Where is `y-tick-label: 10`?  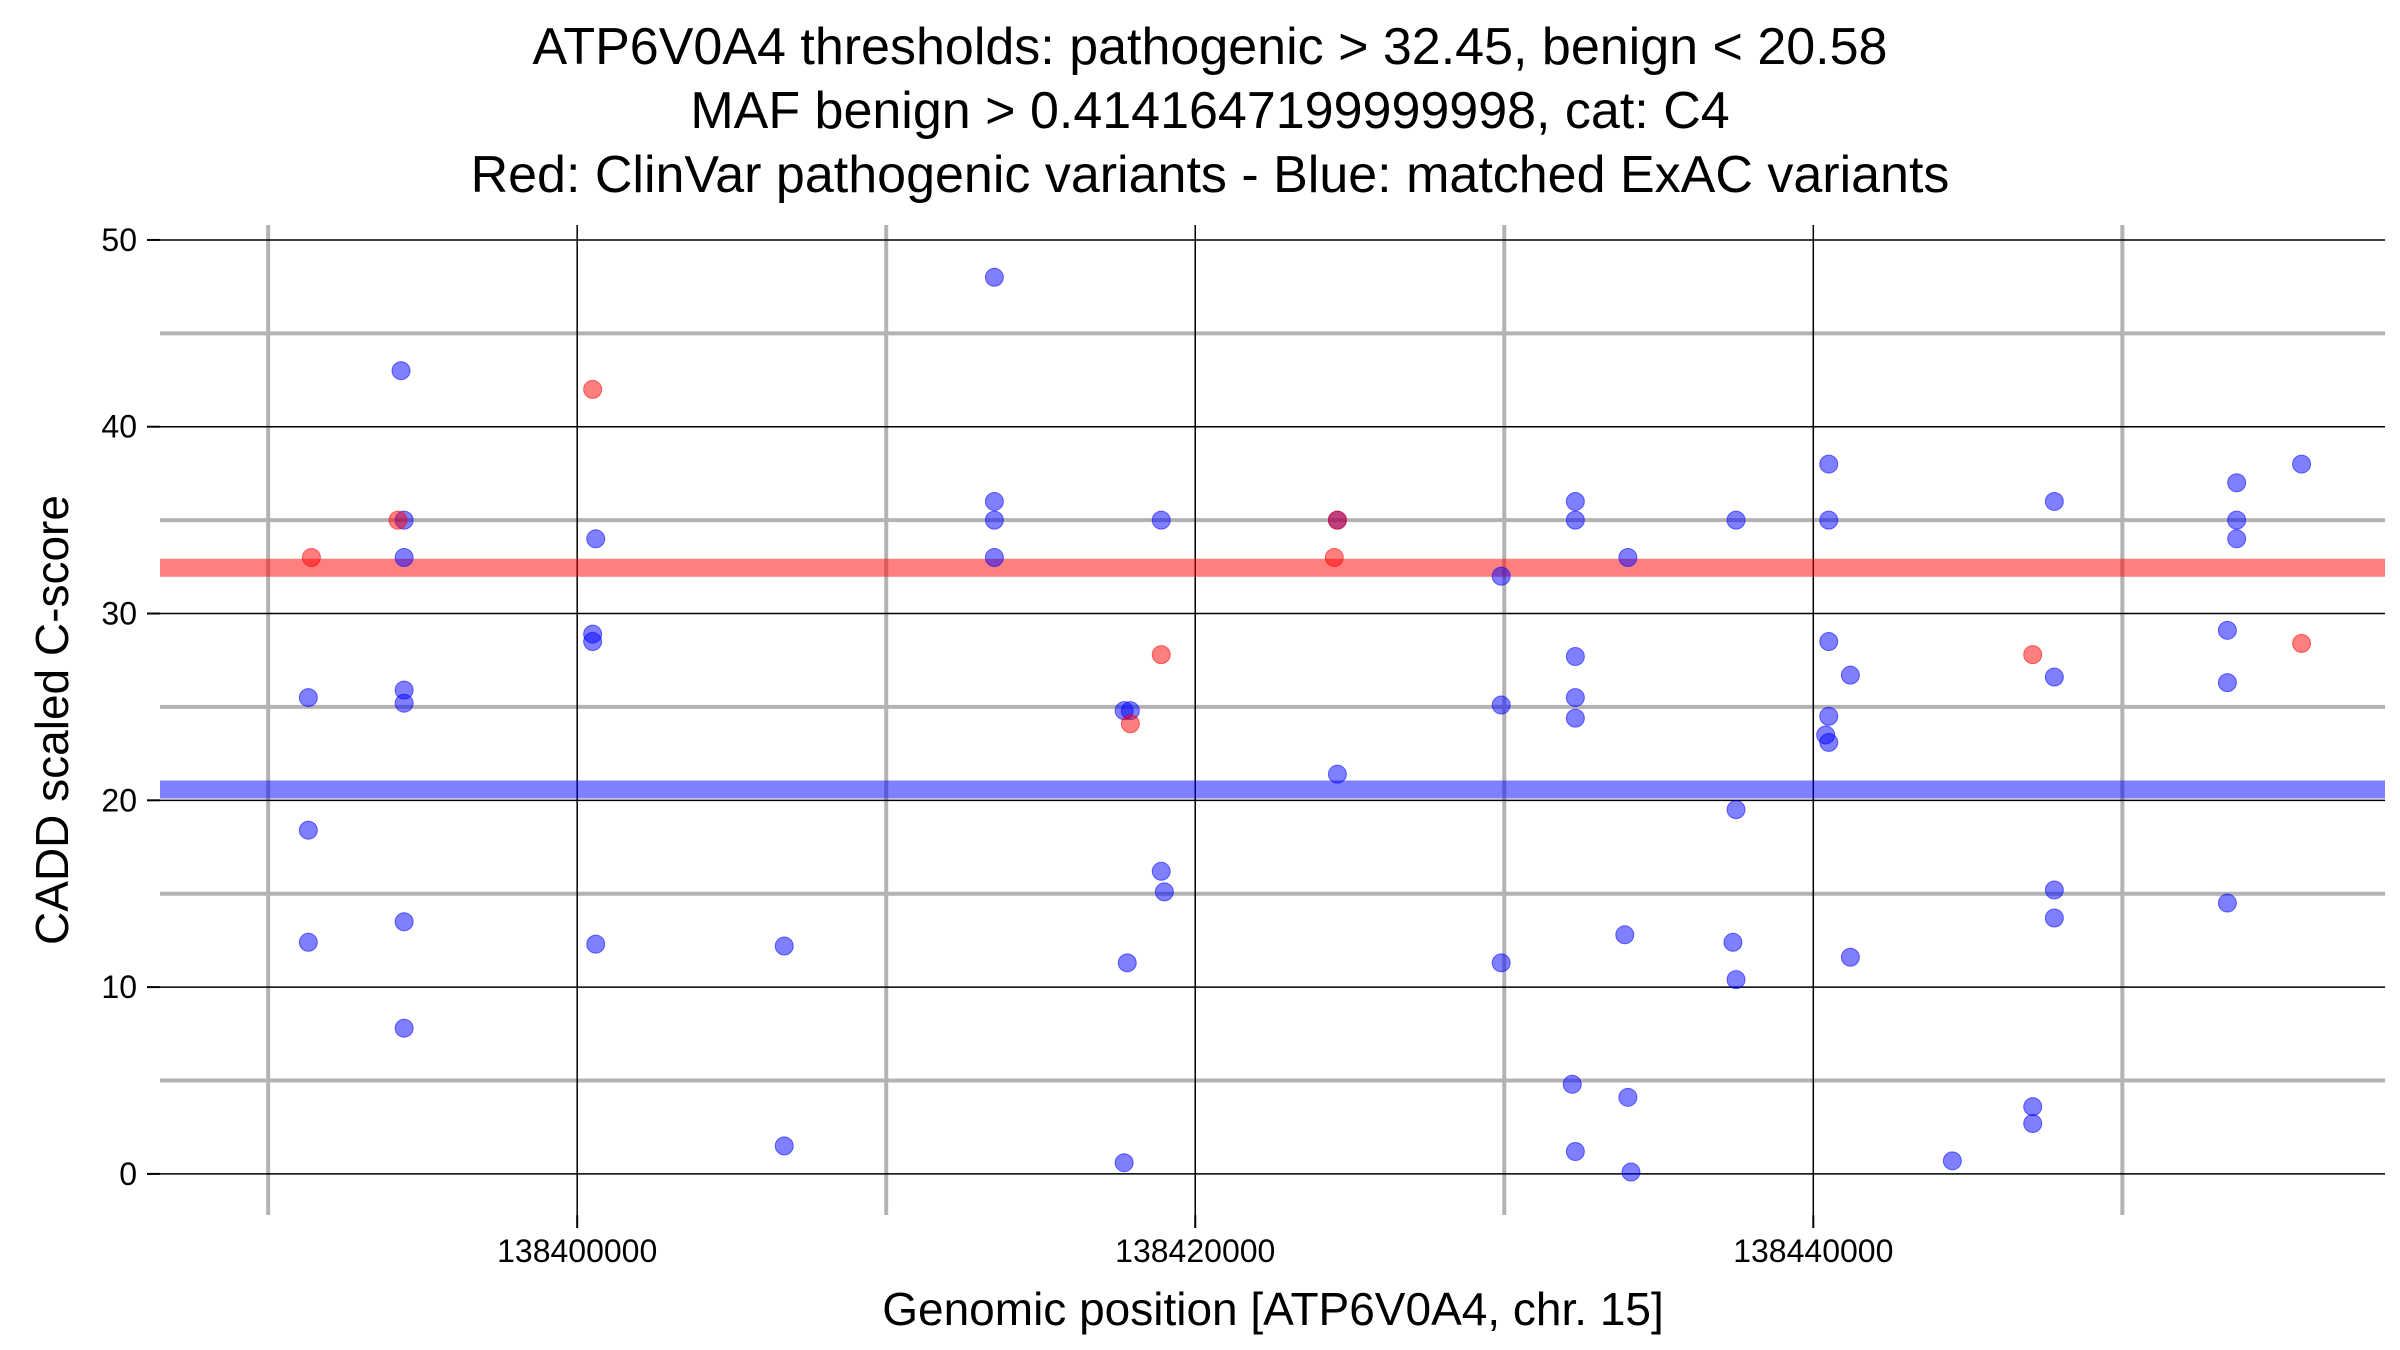
y-tick-label: 10 is located at coordinates (119, 987).